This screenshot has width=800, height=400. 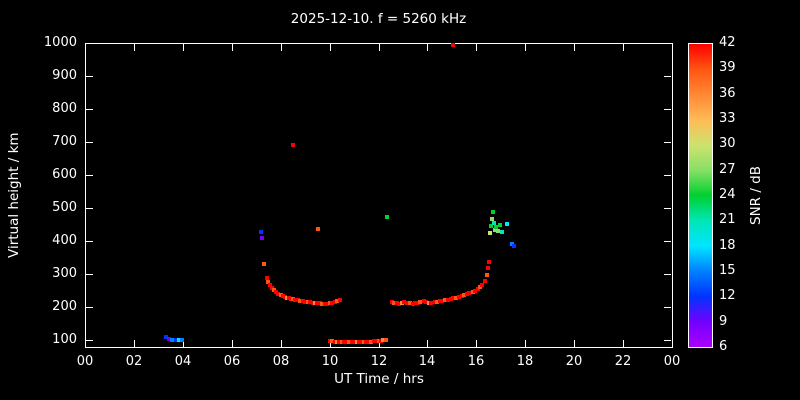 What do you see at coordinates (756, 196) in the screenshot?
I see `colorbar-label: SNR / dB` at bounding box center [756, 196].